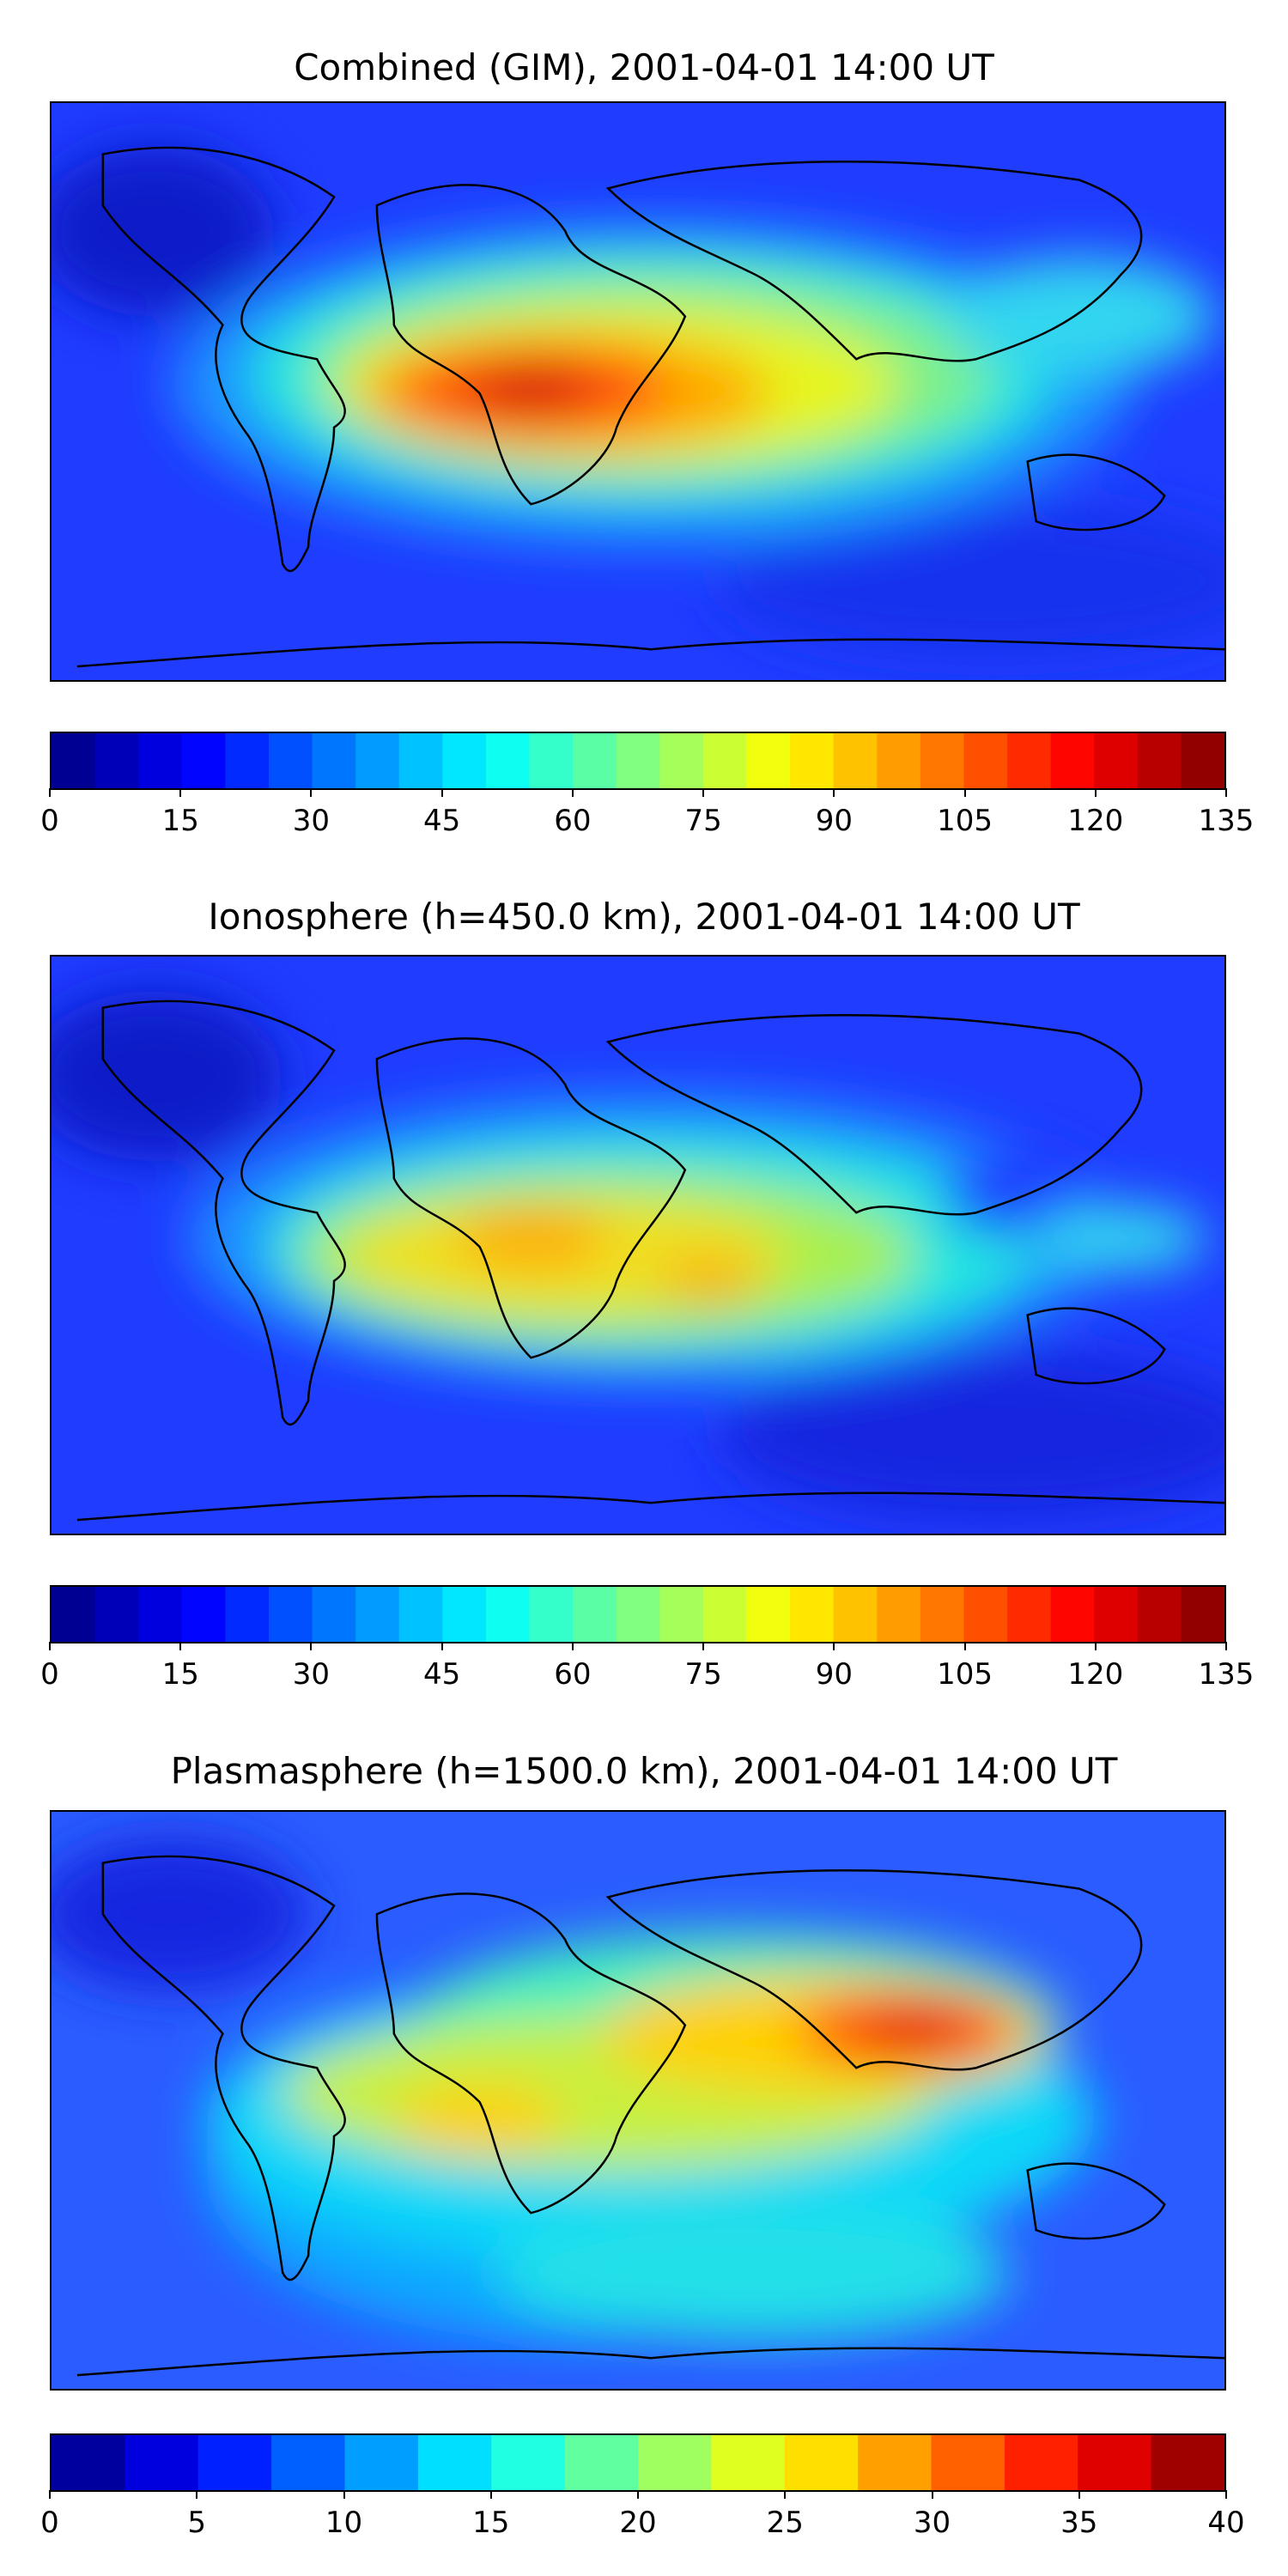 This screenshot has width=1288, height=2576. I want to click on colorbar-tick-label: 20, so click(638, 2523).